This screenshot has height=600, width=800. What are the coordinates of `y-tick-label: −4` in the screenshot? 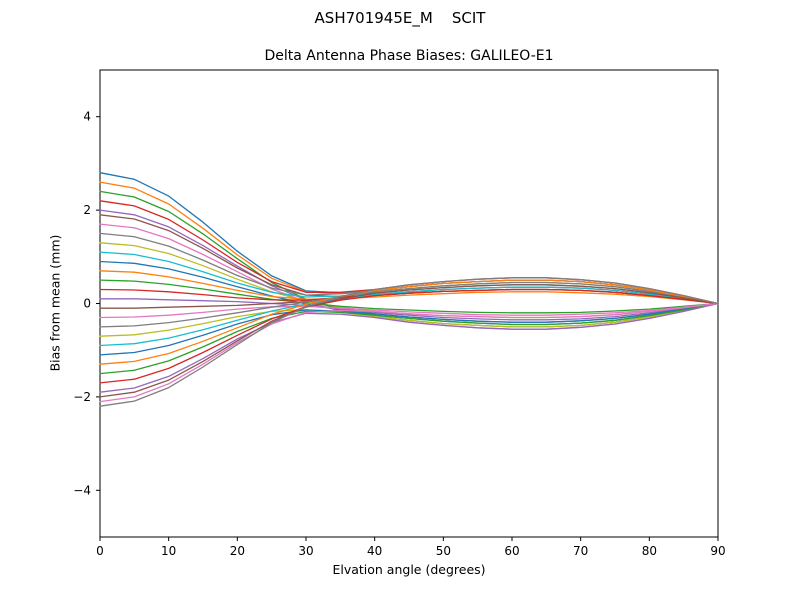 It's located at (82, 490).